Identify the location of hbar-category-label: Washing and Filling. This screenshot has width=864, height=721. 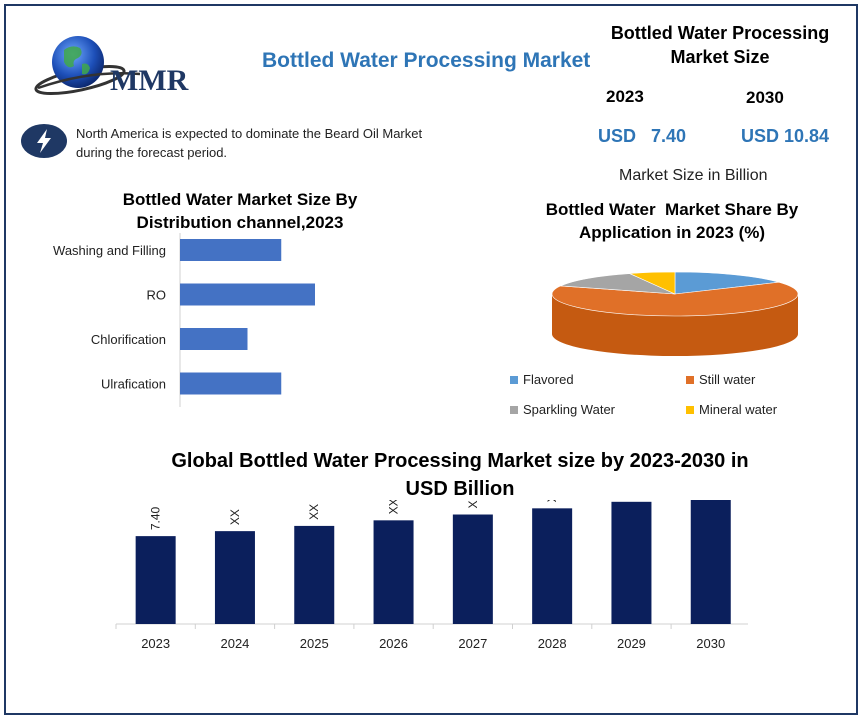
(109, 250).